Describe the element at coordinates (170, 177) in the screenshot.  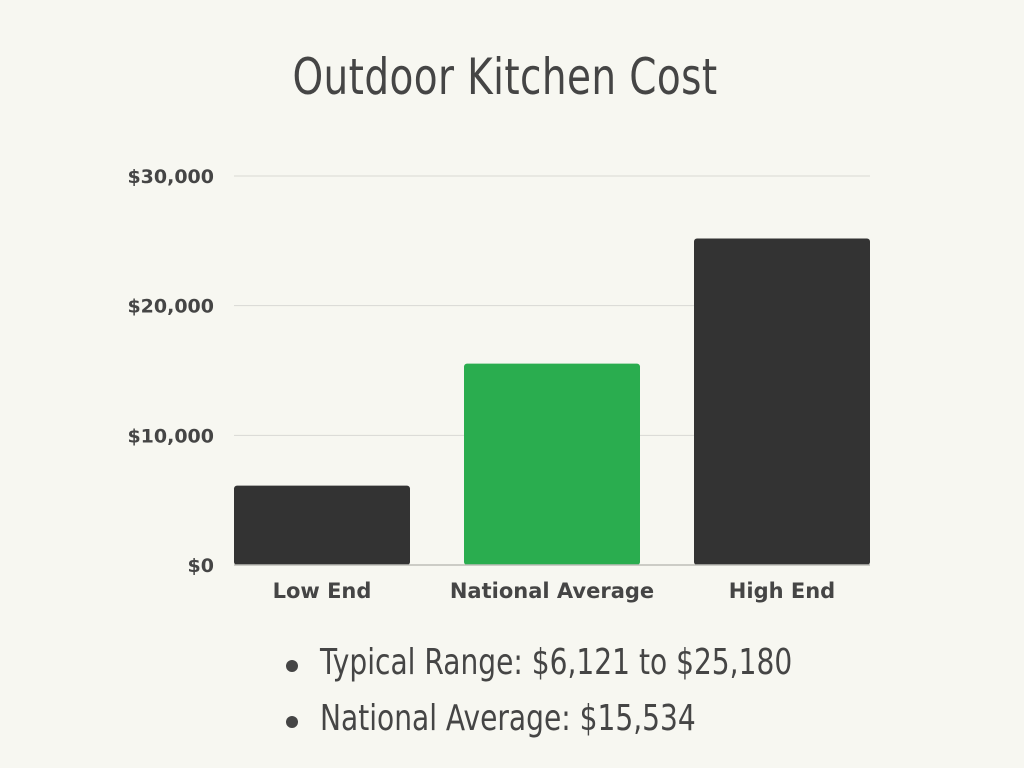
I see `y-tick-label: $30,000` at that location.